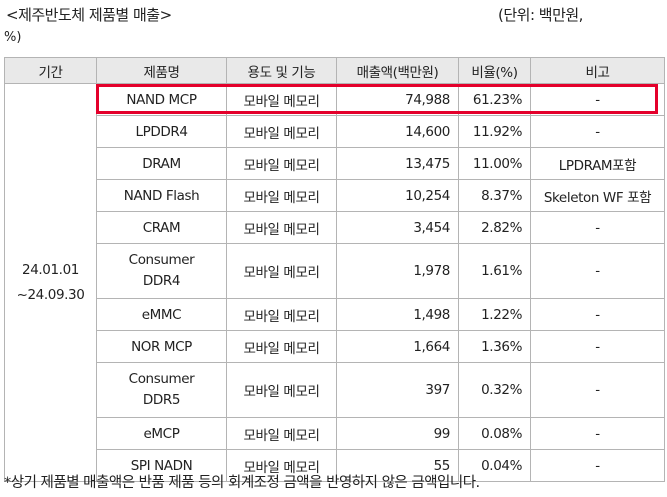  I want to click on table-header-row: 기간 제품명 용도 및 기능 매출액(백만원) 비율(%) 비고, so click(334, 70).